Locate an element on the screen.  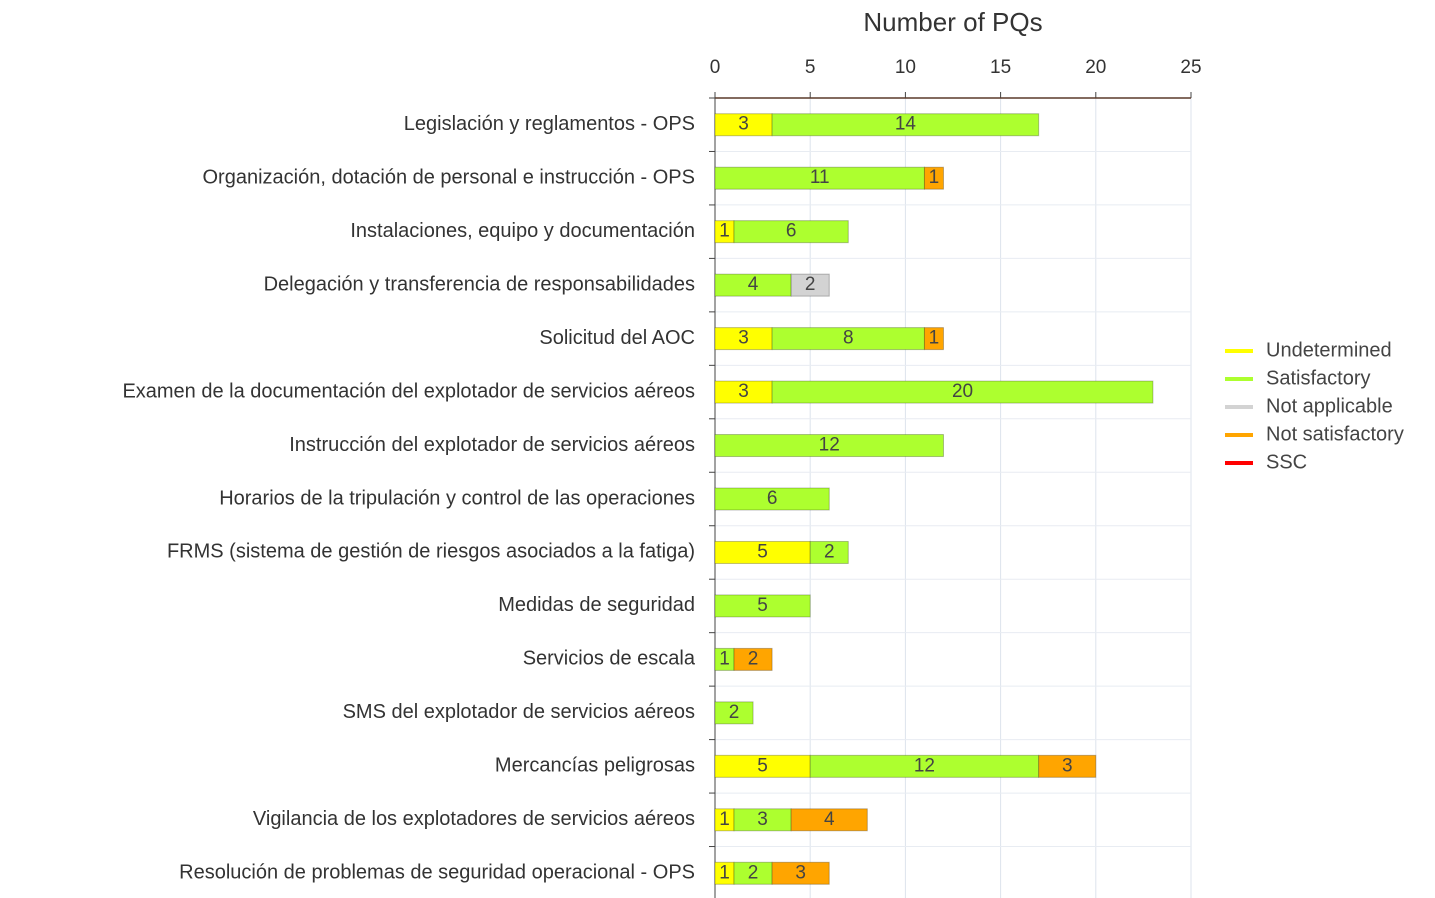
chart-title: Number of PQs is located at coordinates (952, 22).